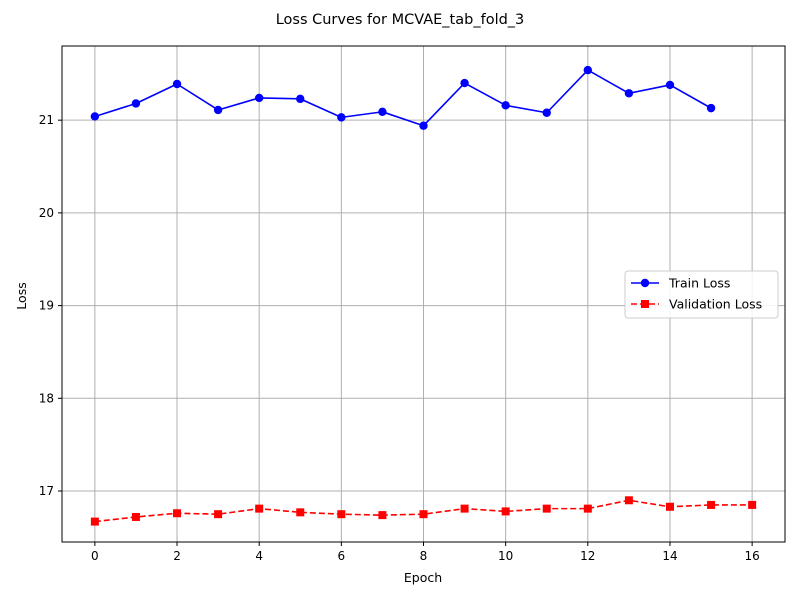  What do you see at coordinates (424, 556) in the screenshot?
I see `x-tick-label: 8` at bounding box center [424, 556].